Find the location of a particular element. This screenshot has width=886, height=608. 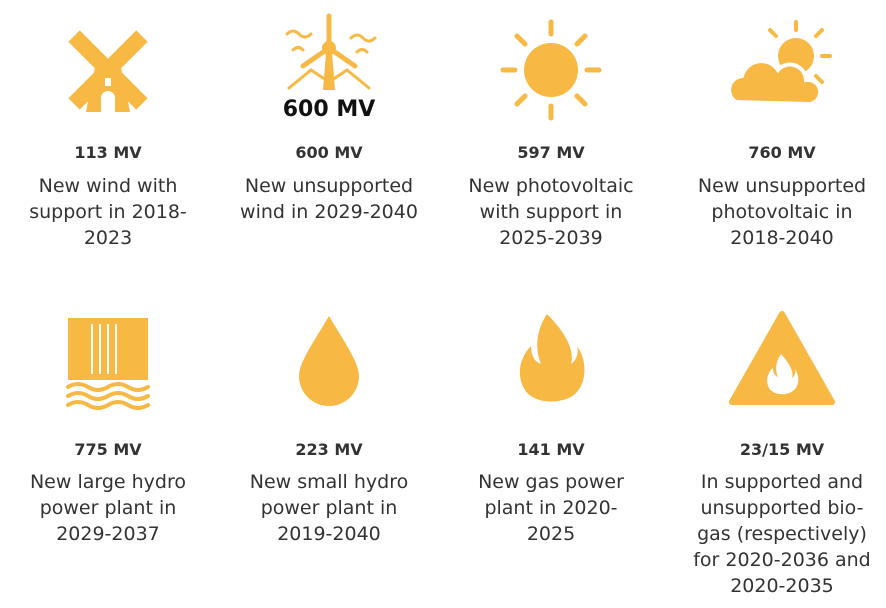

item-description: In supported and is located at coordinates (782, 482).